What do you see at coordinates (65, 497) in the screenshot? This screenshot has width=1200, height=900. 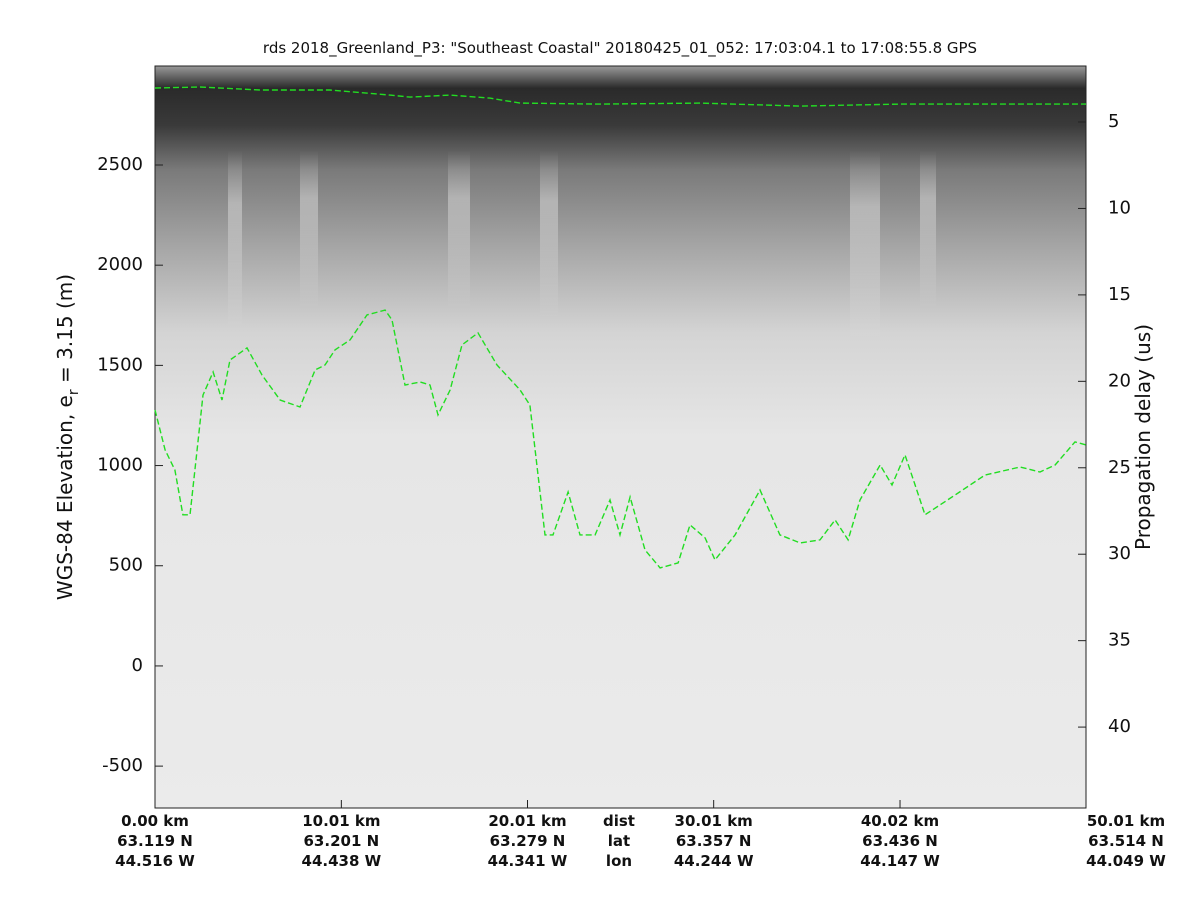 I see `y-label-text: WGS-84 Elevation, e` at bounding box center [65, 497].